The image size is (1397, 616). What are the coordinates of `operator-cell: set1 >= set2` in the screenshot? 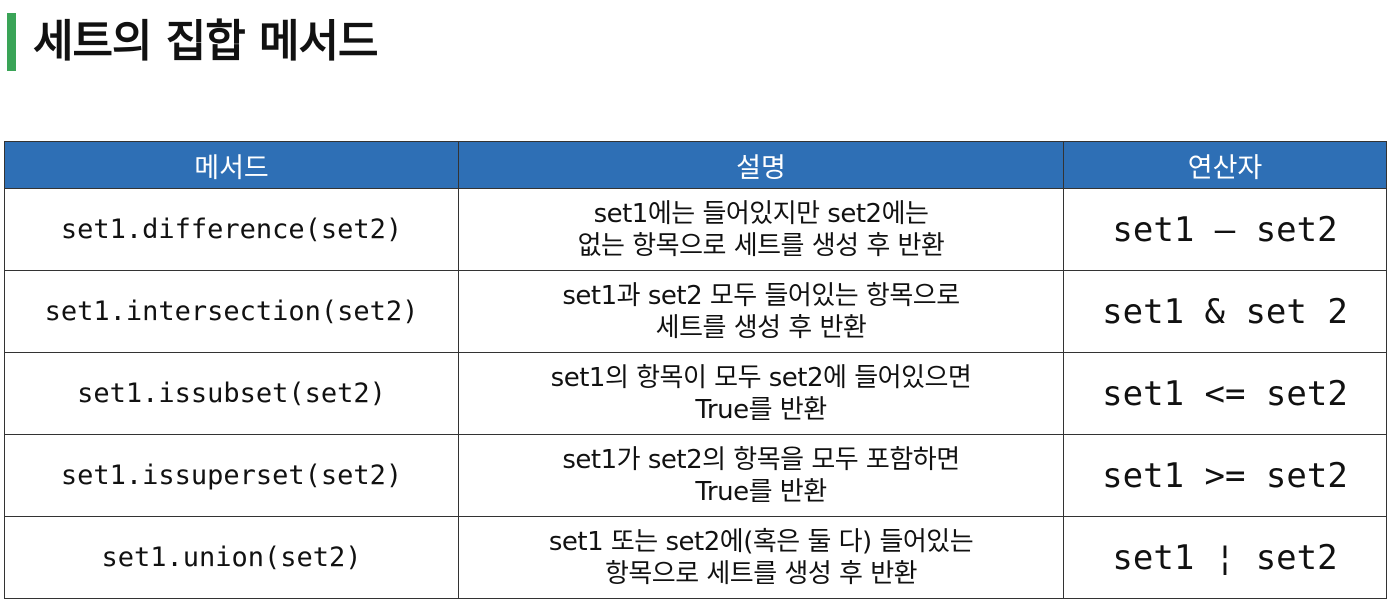 It's located at (1225, 475).